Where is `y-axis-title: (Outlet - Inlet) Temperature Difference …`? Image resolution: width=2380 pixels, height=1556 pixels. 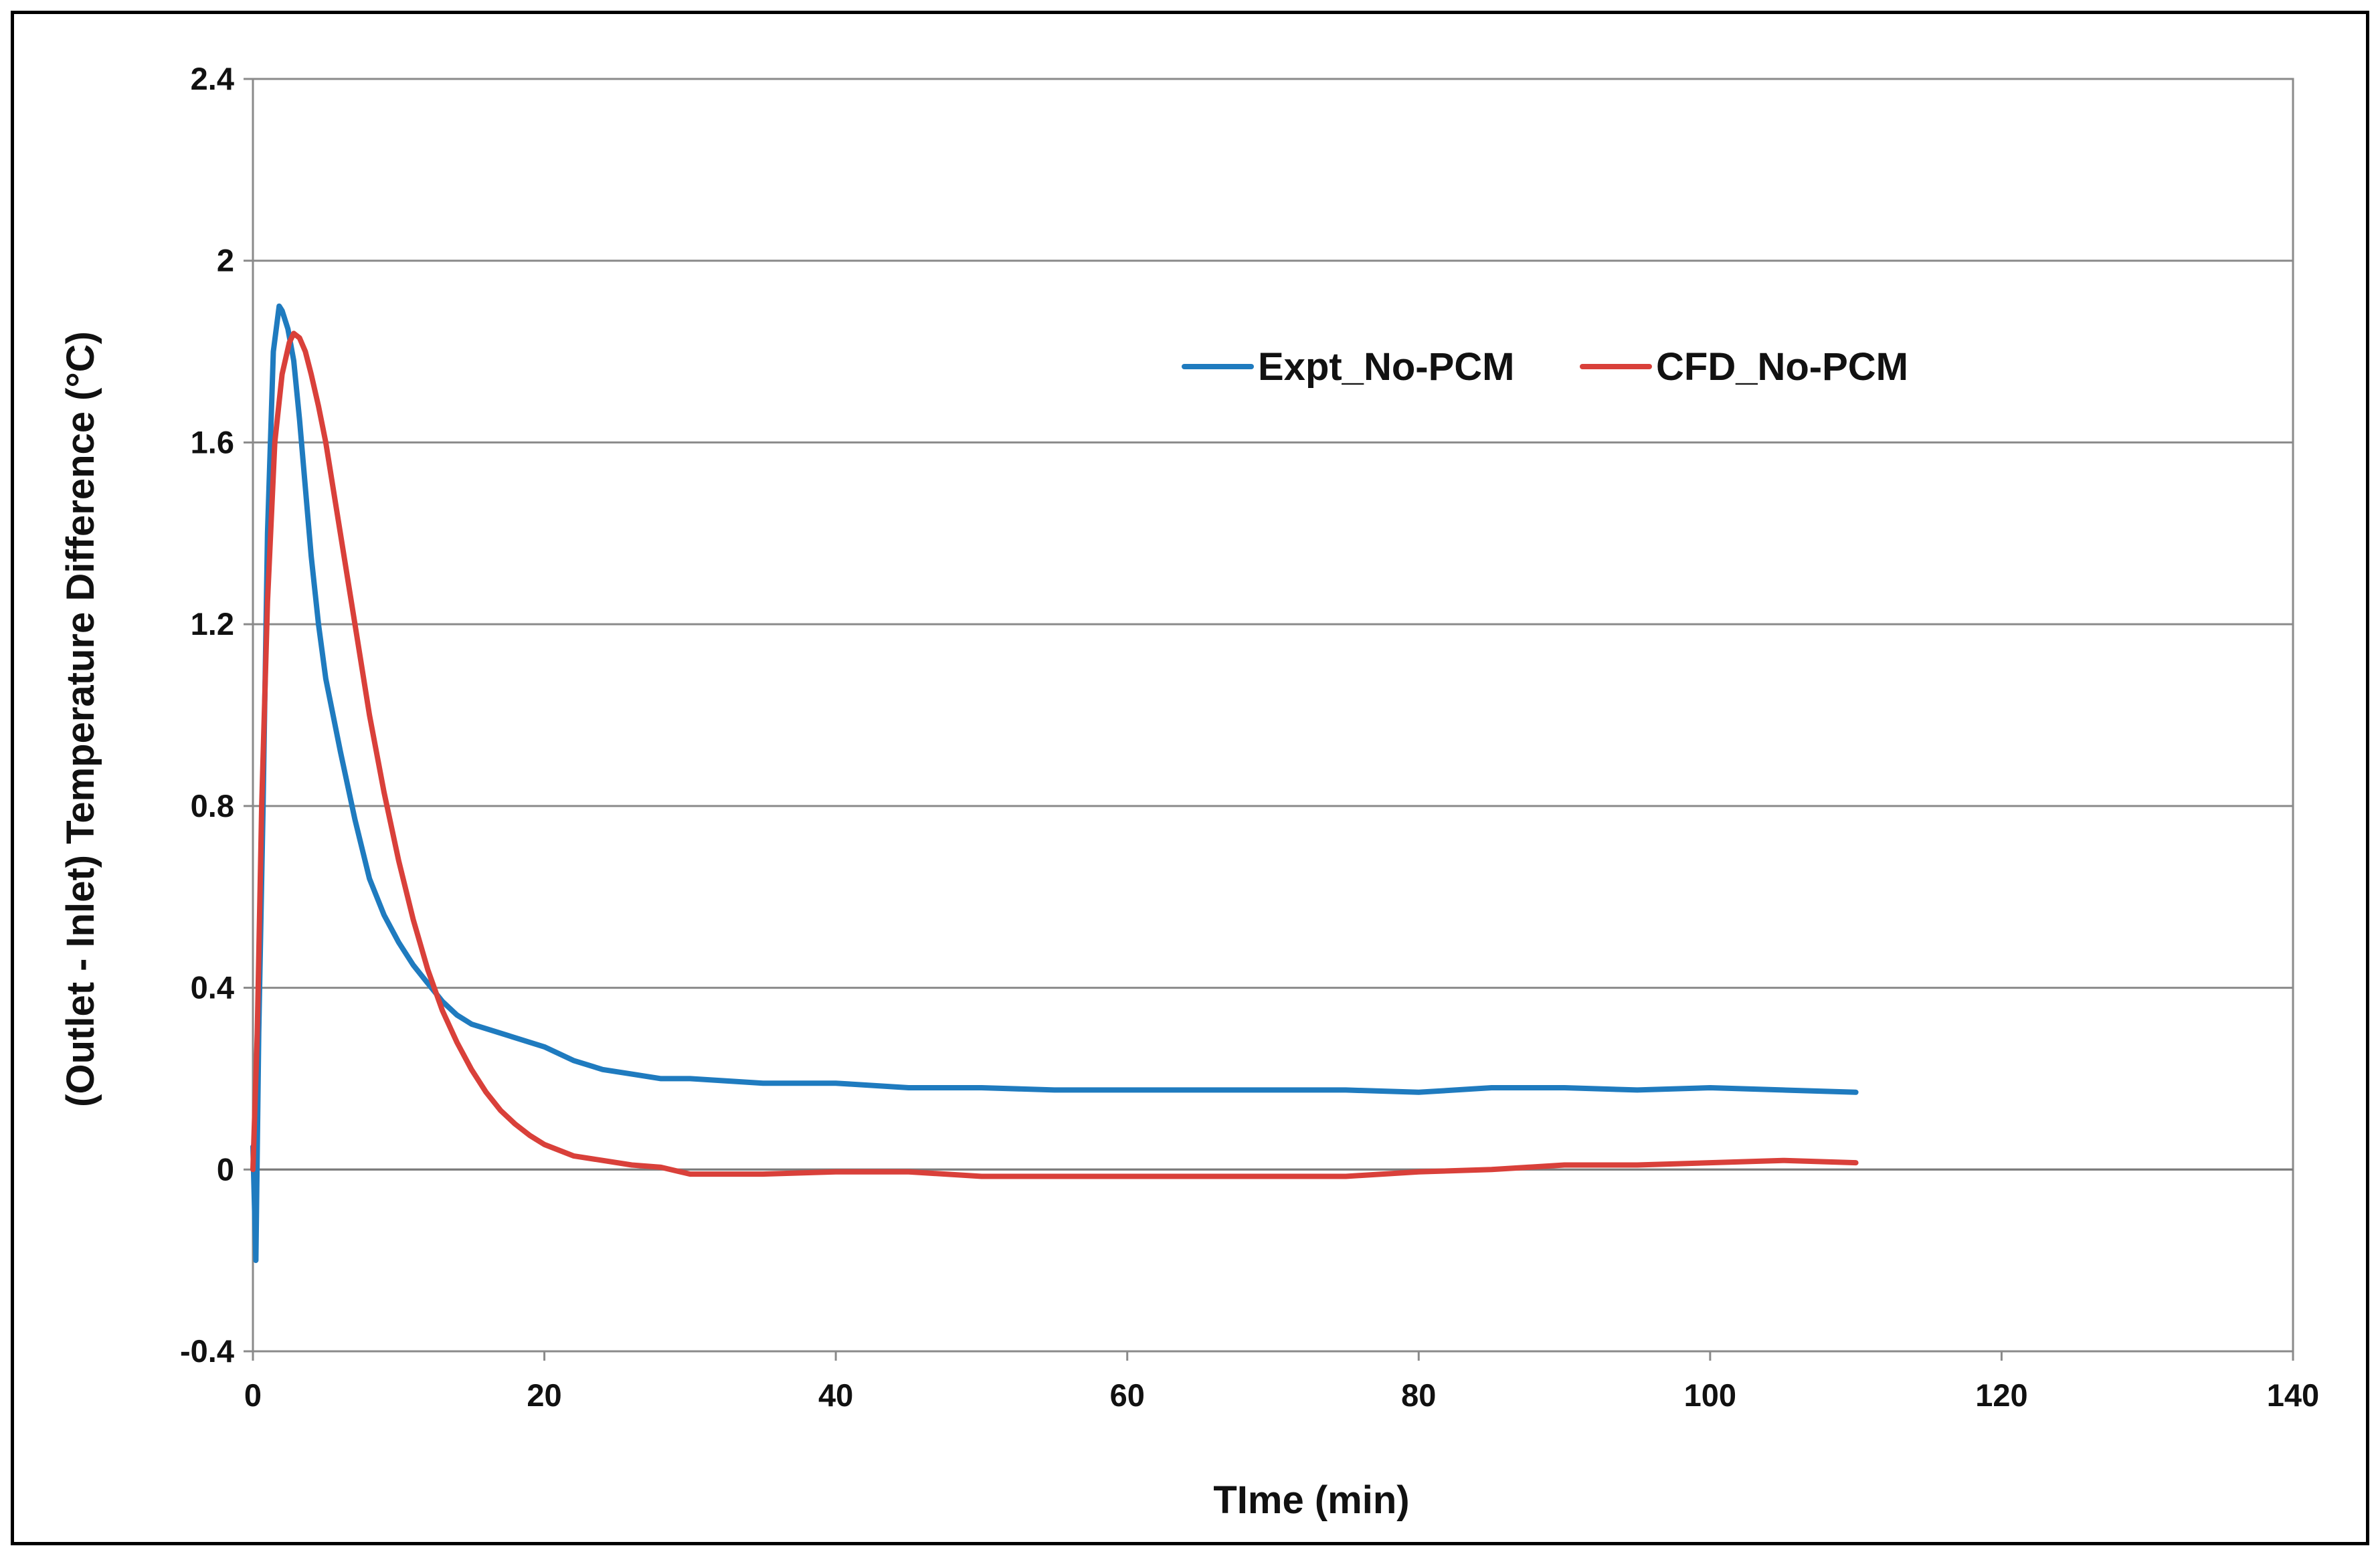 y-axis-title: (Outlet - Inlet) Temperature Difference … is located at coordinates (80, 719).